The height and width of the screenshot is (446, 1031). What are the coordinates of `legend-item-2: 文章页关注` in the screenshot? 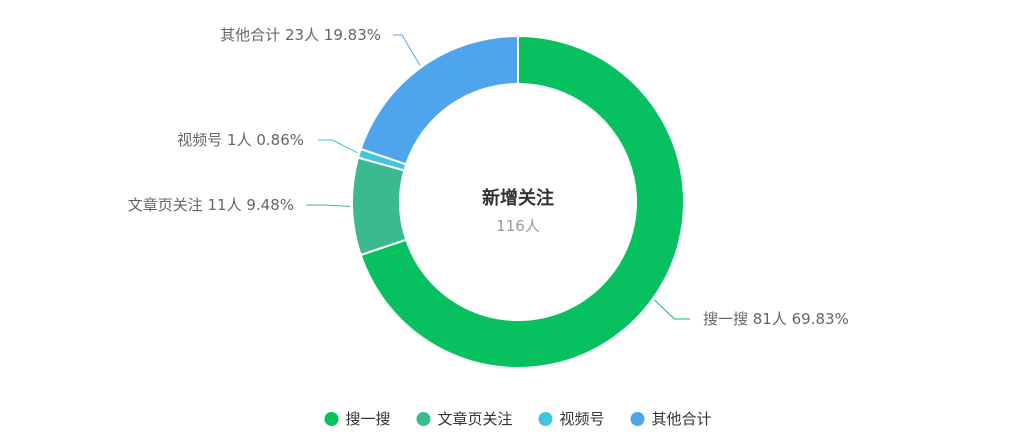 It's located at (464, 419).